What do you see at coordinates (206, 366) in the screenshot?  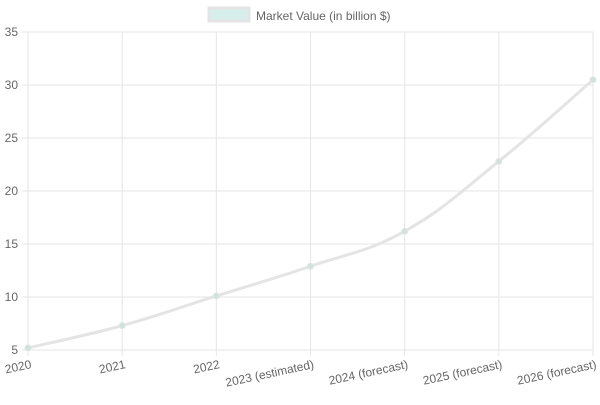 I see `x-tick-label: 2022` at bounding box center [206, 366].